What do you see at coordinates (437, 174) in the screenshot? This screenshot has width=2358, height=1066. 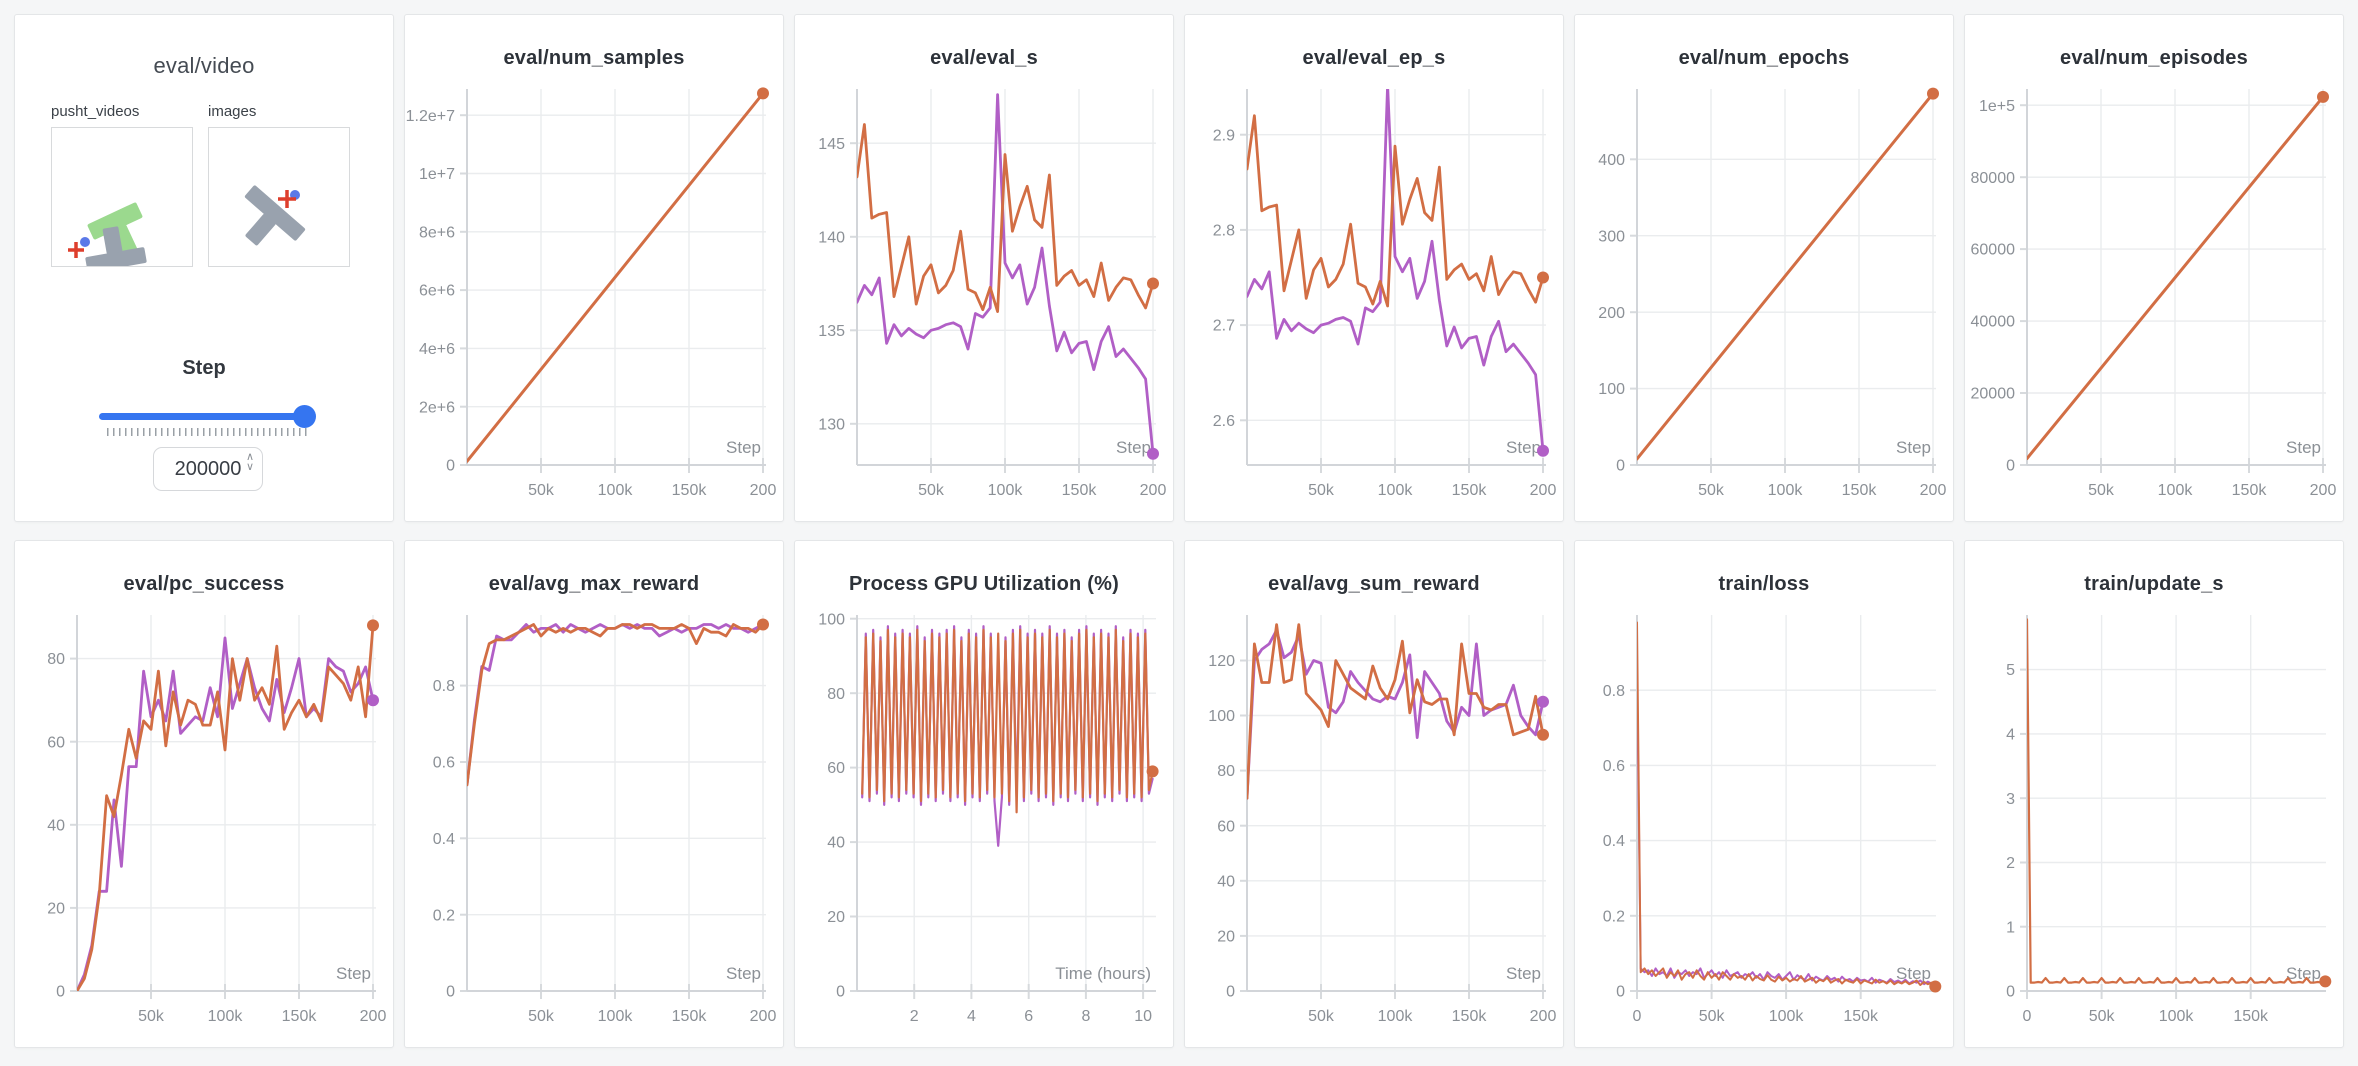 I see `y-tick-label: 1e+7` at bounding box center [437, 174].